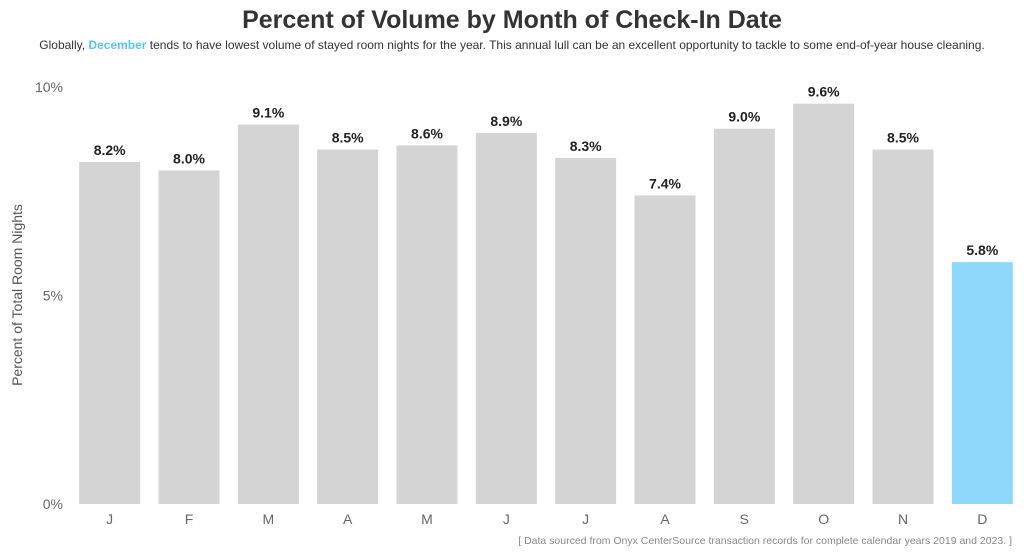  I want to click on subtitle-prefix: Globally,, so click(64, 45).